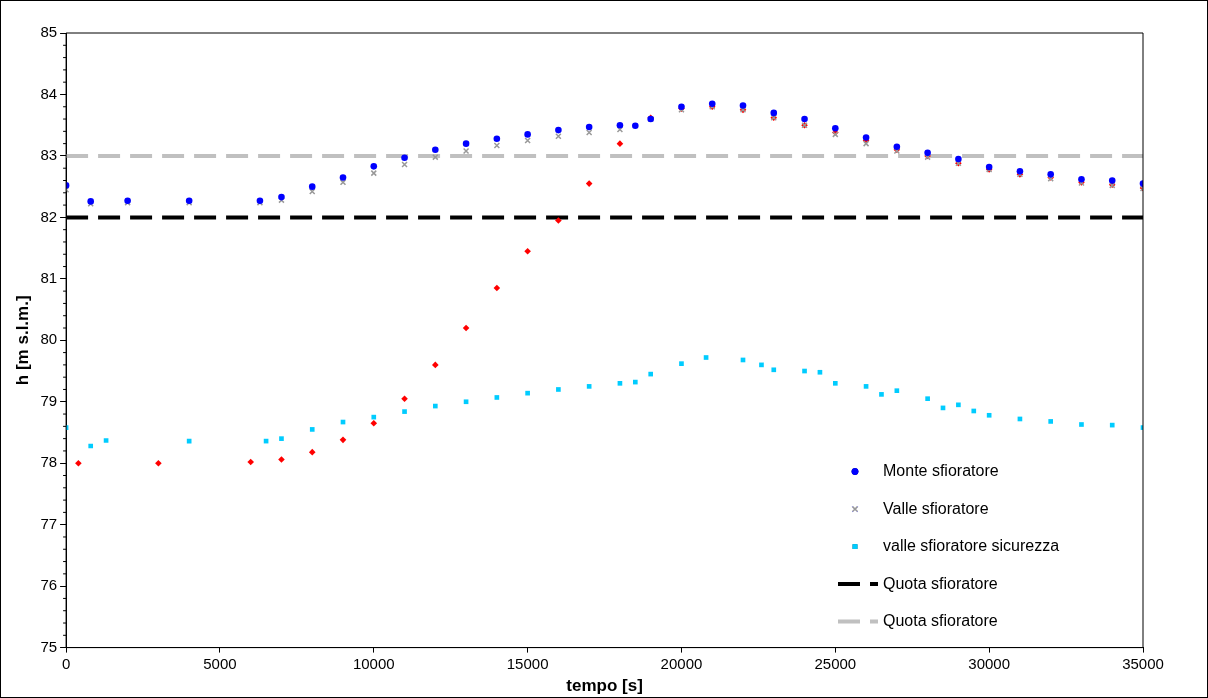 The height and width of the screenshot is (698, 1208). What do you see at coordinates (49, 216) in the screenshot?
I see `y-tick-label: 82` at bounding box center [49, 216].